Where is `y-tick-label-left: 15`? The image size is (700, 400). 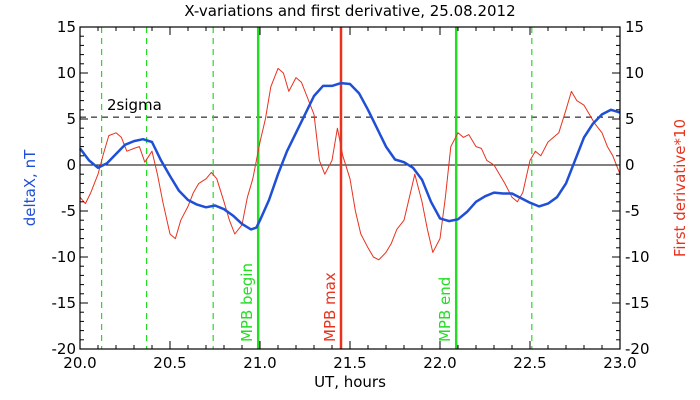 y-tick-label-left: 15 is located at coordinates (66, 27).